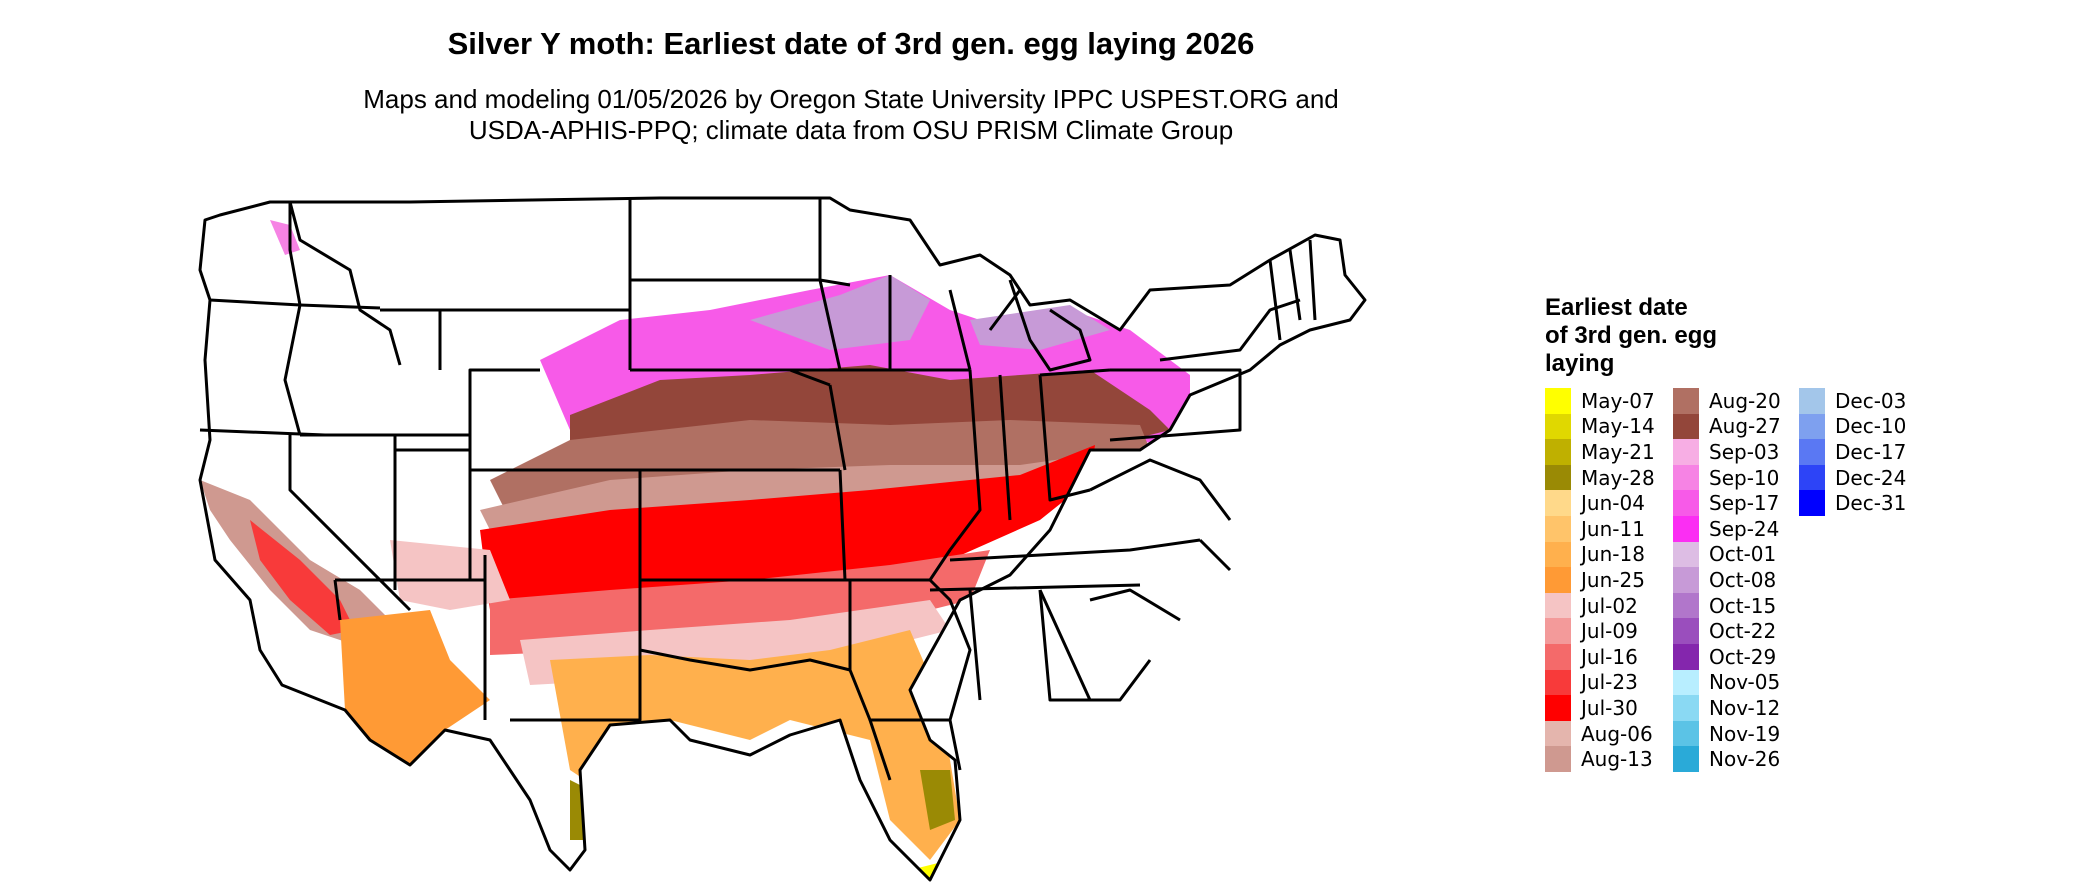 The width and height of the screenshot is (2100, 892). I want to click on band-nw-speck, so click(285, 237).